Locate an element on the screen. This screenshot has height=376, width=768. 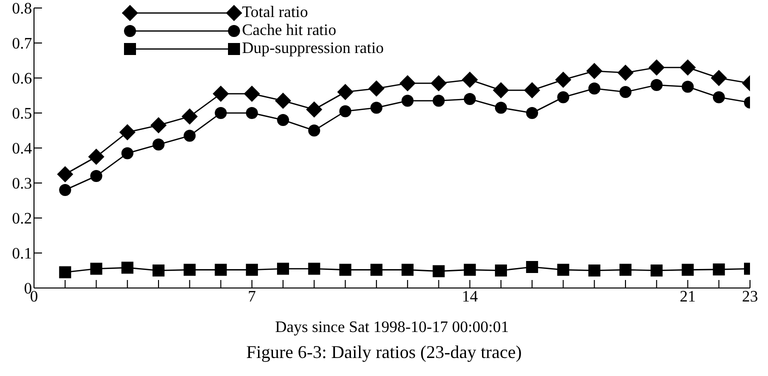
y-tick-label: 0.3 is located at coordinates (22, 184).